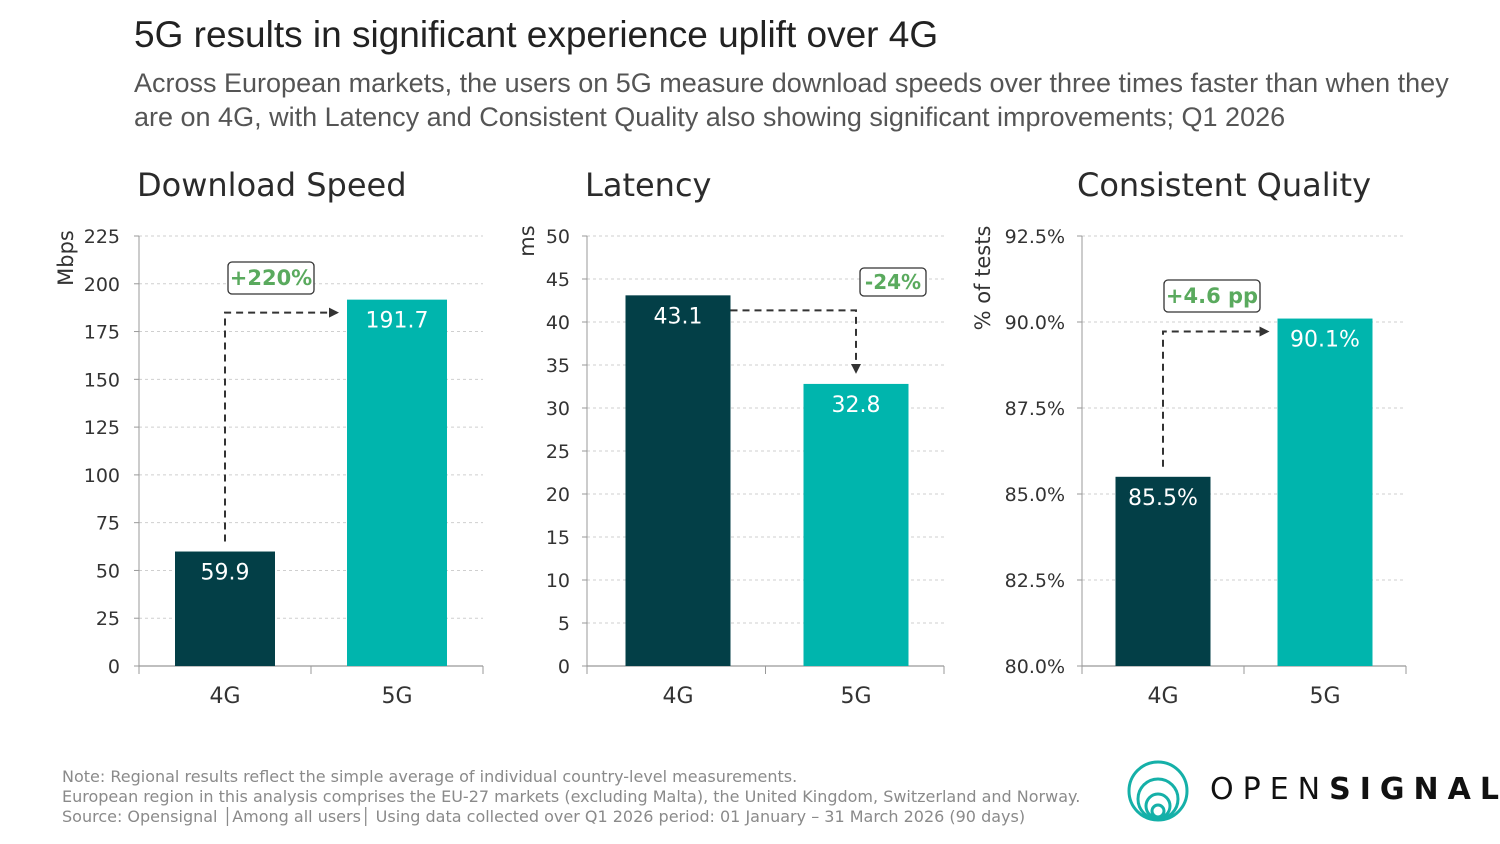 Image resolution: width=1500 pixels, height=844 pixels. What do you see at coordinates (1325, 492) in the screenshot?
I see `consistent-quality-bar-5g` at bounding box center [1325, 492].